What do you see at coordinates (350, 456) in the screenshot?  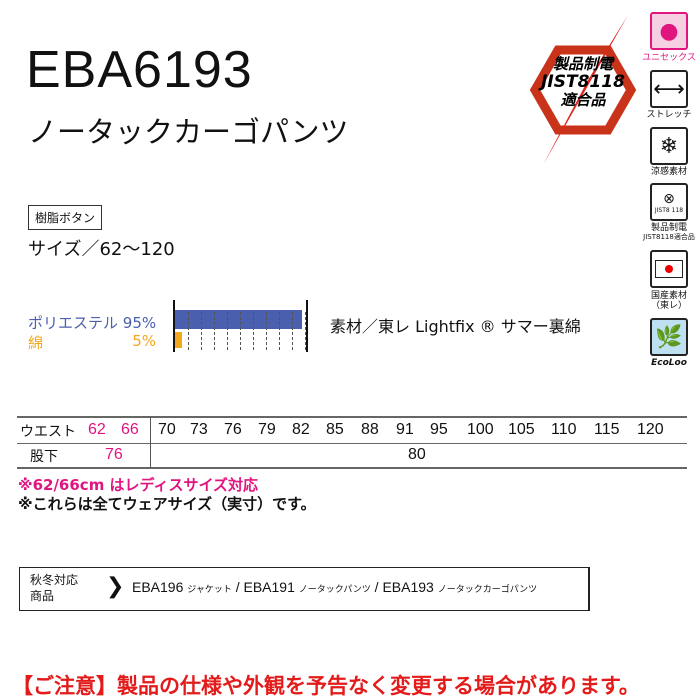 I see `inseam-row: 股下 76 80` at bounding box center [350, 456].